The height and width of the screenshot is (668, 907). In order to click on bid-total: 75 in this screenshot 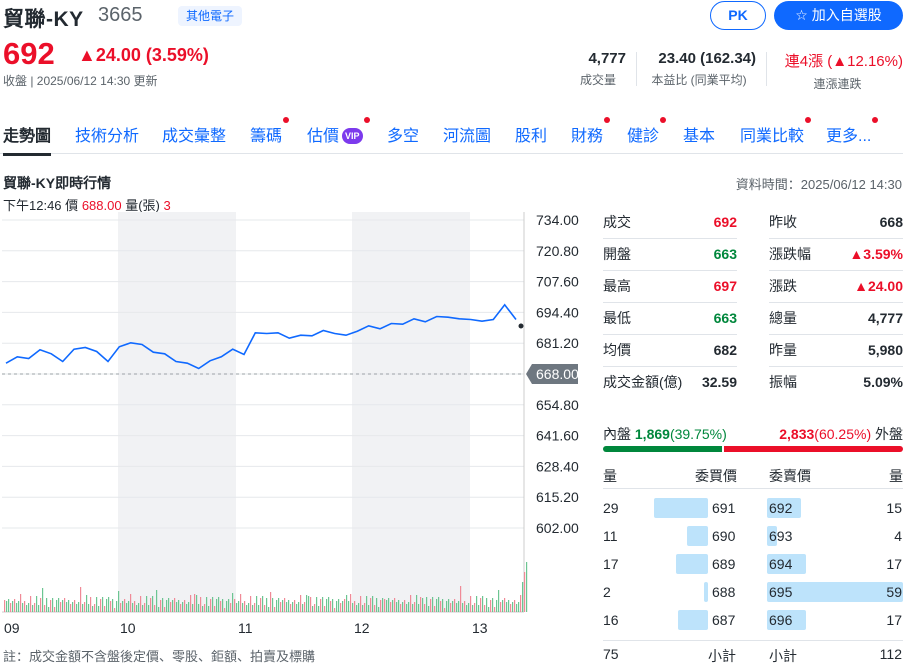, I will do `click(611, 654)`.